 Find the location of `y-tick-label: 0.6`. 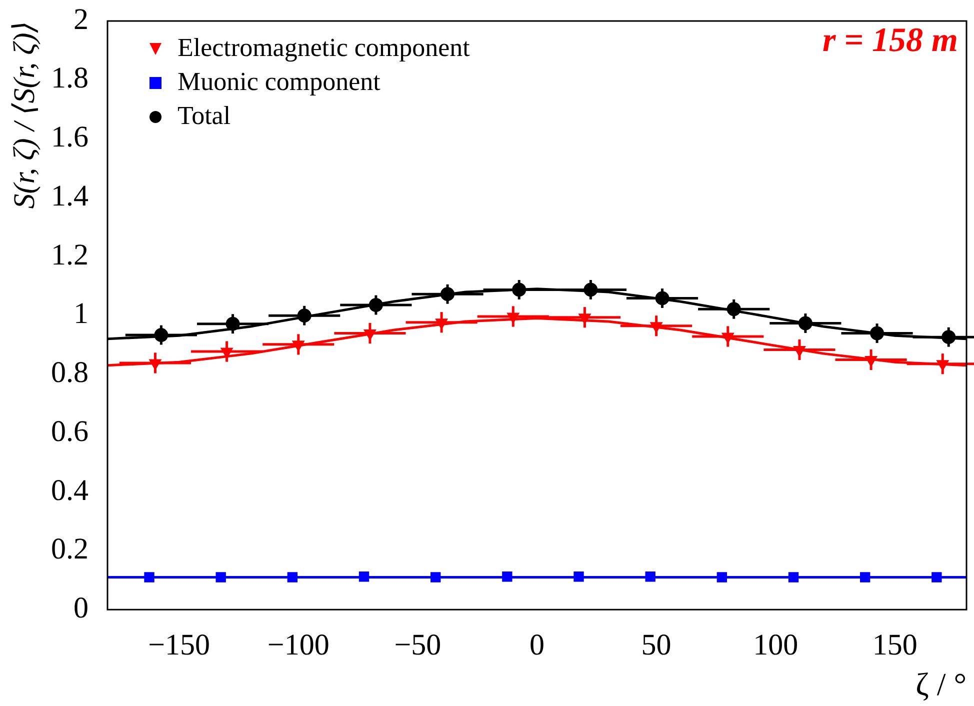

y-tick-label: 0.6 is located at coordinates (69, 431).